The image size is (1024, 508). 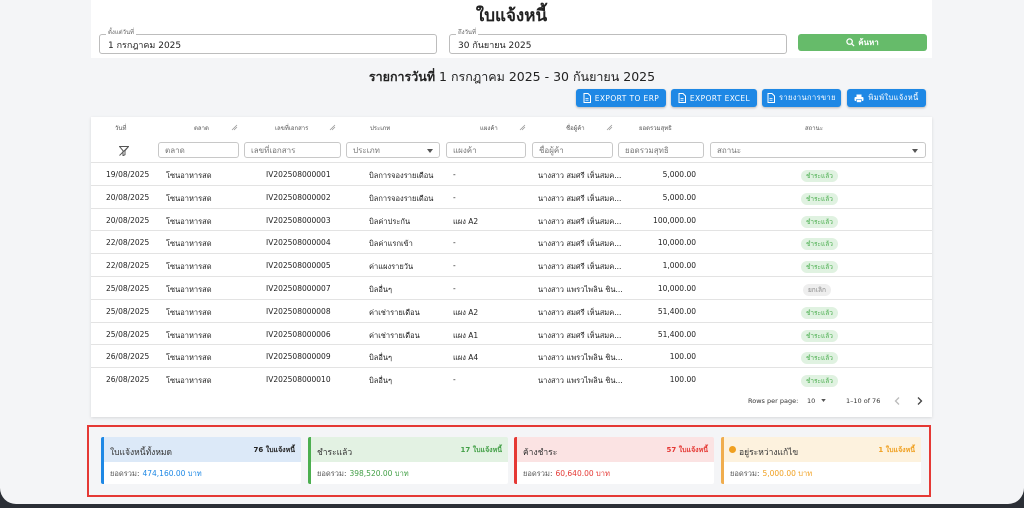 What do you see at coordinates (687, 450) in the screenshot?
I see `summary-card-count: 57 ใบแจ้งหนี้` at bounding box center [687, 450].